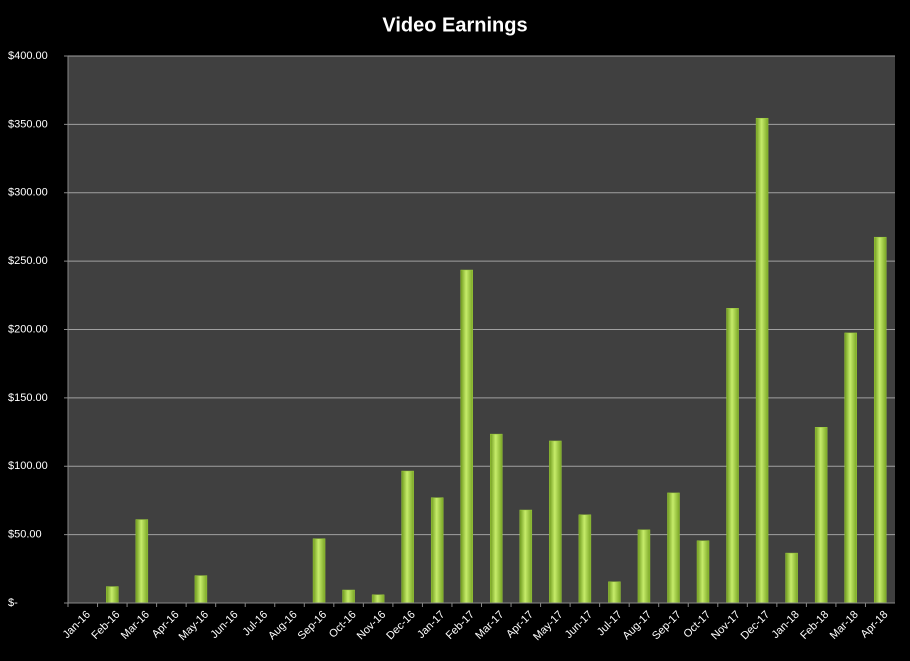 Image resolution: width=910 pixels, height=661 pixels. What do you see at coordinates (77, 625) in the screenshot?
I see `x-tick-label: Jan-16` at bounding box center [77, 625].